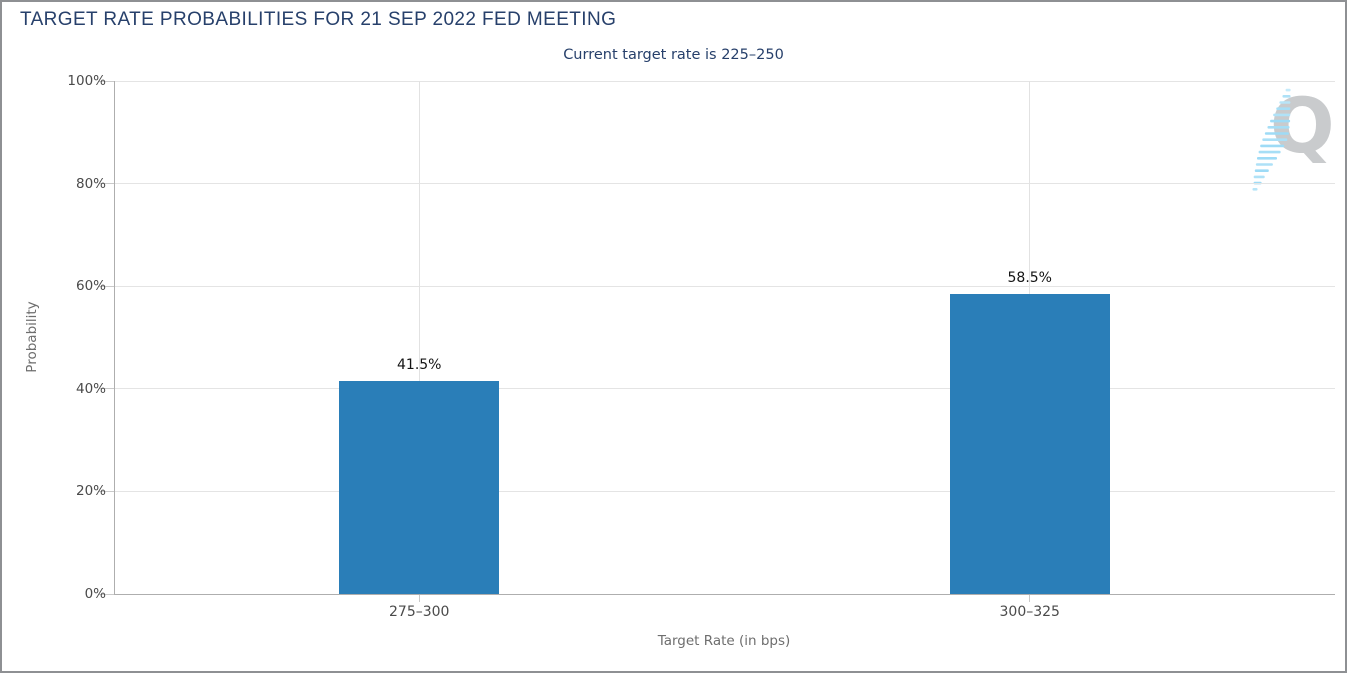  I want to click on bar-300–325, so click(1029, 443).